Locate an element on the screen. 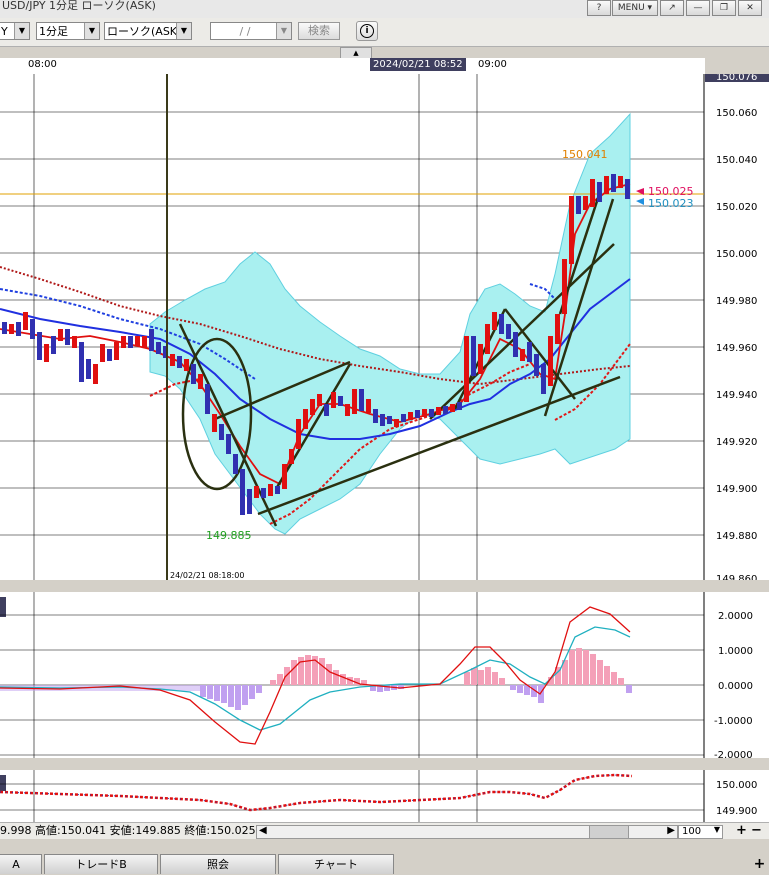 The width and height of the screenshot is (769, 875). ask-marker-icon is located at coordinates (640, 191).